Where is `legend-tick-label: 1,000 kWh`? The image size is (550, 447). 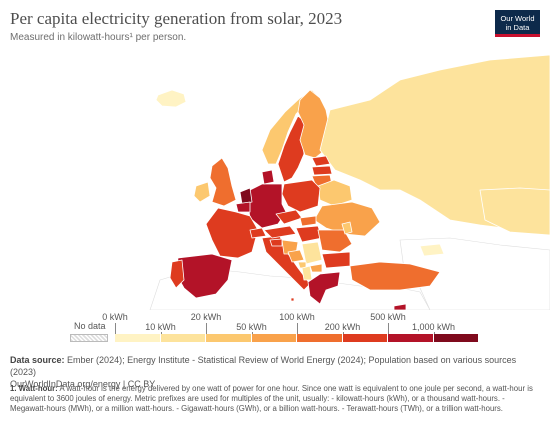 legend-tick-label: 1,000 kWh is located at coordinates (433, 327).